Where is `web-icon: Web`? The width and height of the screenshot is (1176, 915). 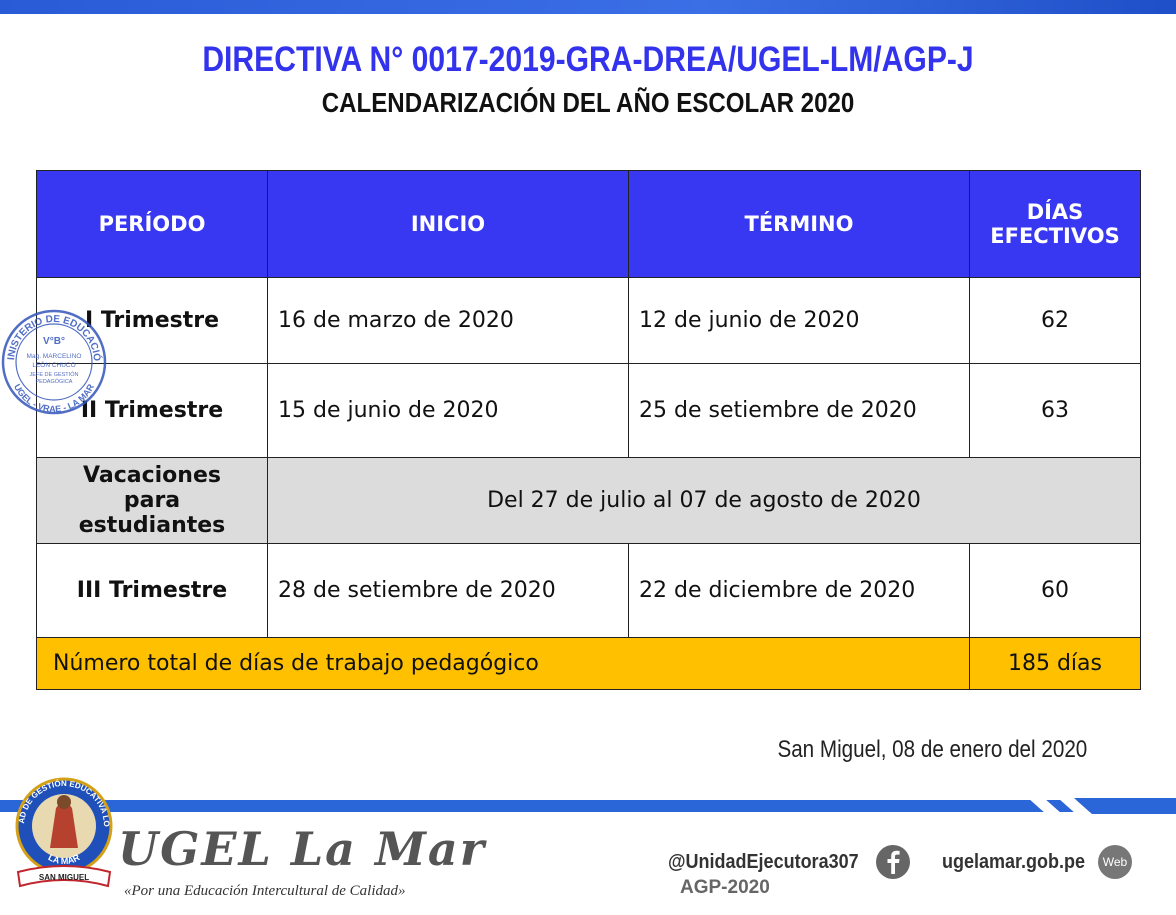 web-icon: Web is located at coordinates (1115, 862).